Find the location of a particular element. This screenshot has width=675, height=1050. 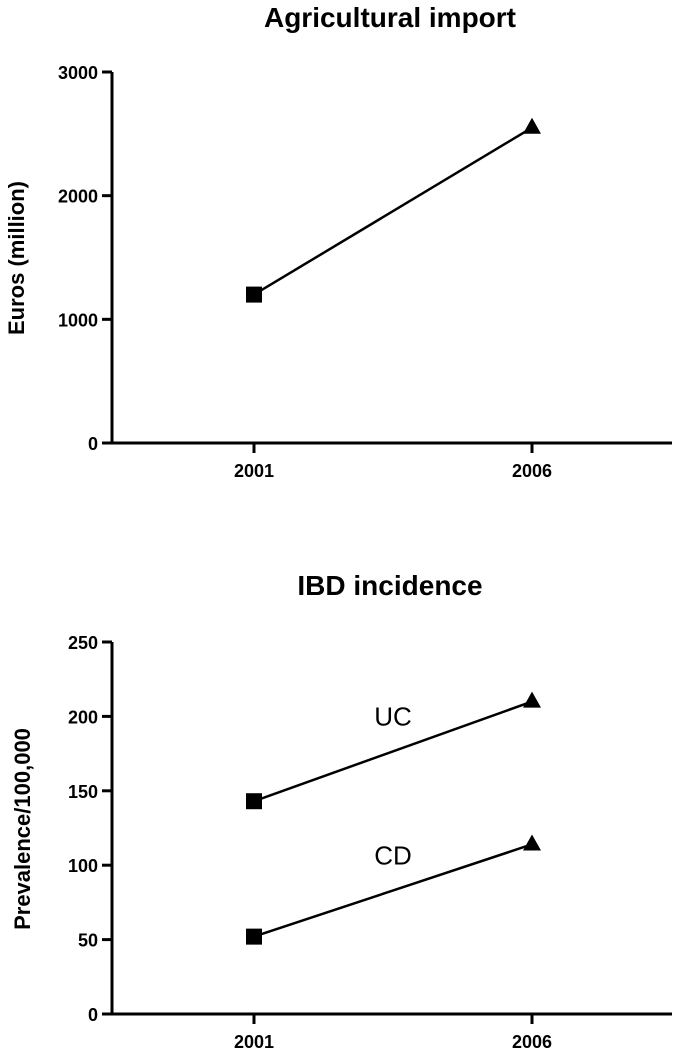

chart-2-y-axis-label: Prevalence/100,000 is located at coordinates (22, 829).